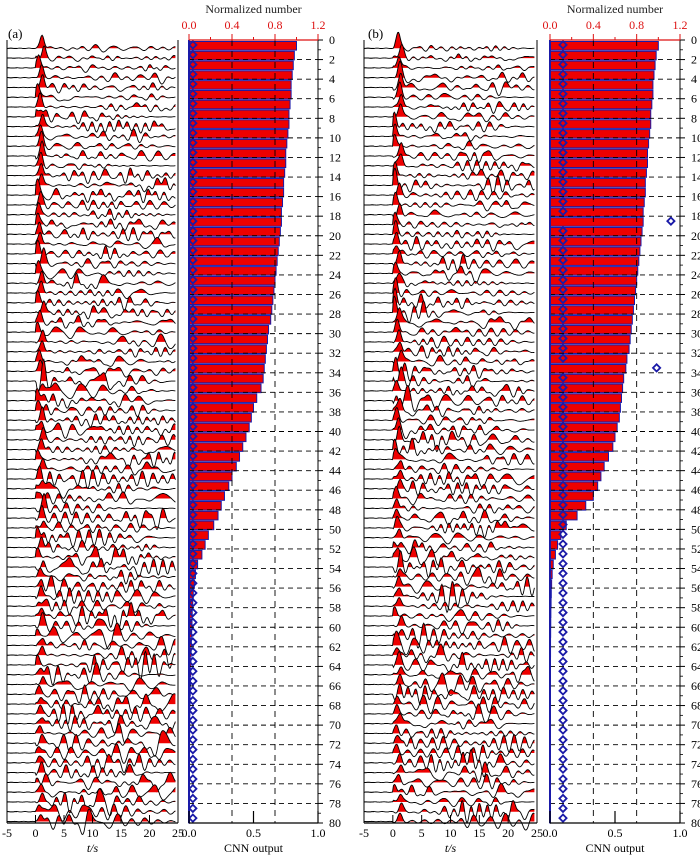 This screenshot has height=862, width=700. I want to click on panel-label: (b), so click(375, 33).